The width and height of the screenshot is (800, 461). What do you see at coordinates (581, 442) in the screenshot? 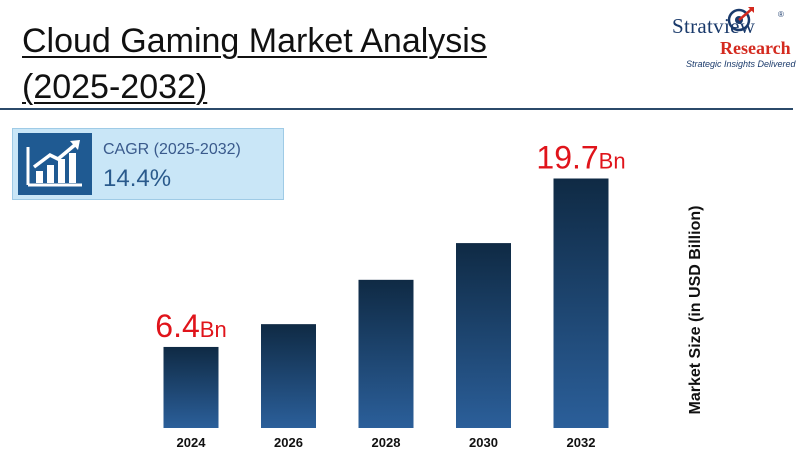
I see `x-tick-label: 2032` at bounding box center [581, 442].